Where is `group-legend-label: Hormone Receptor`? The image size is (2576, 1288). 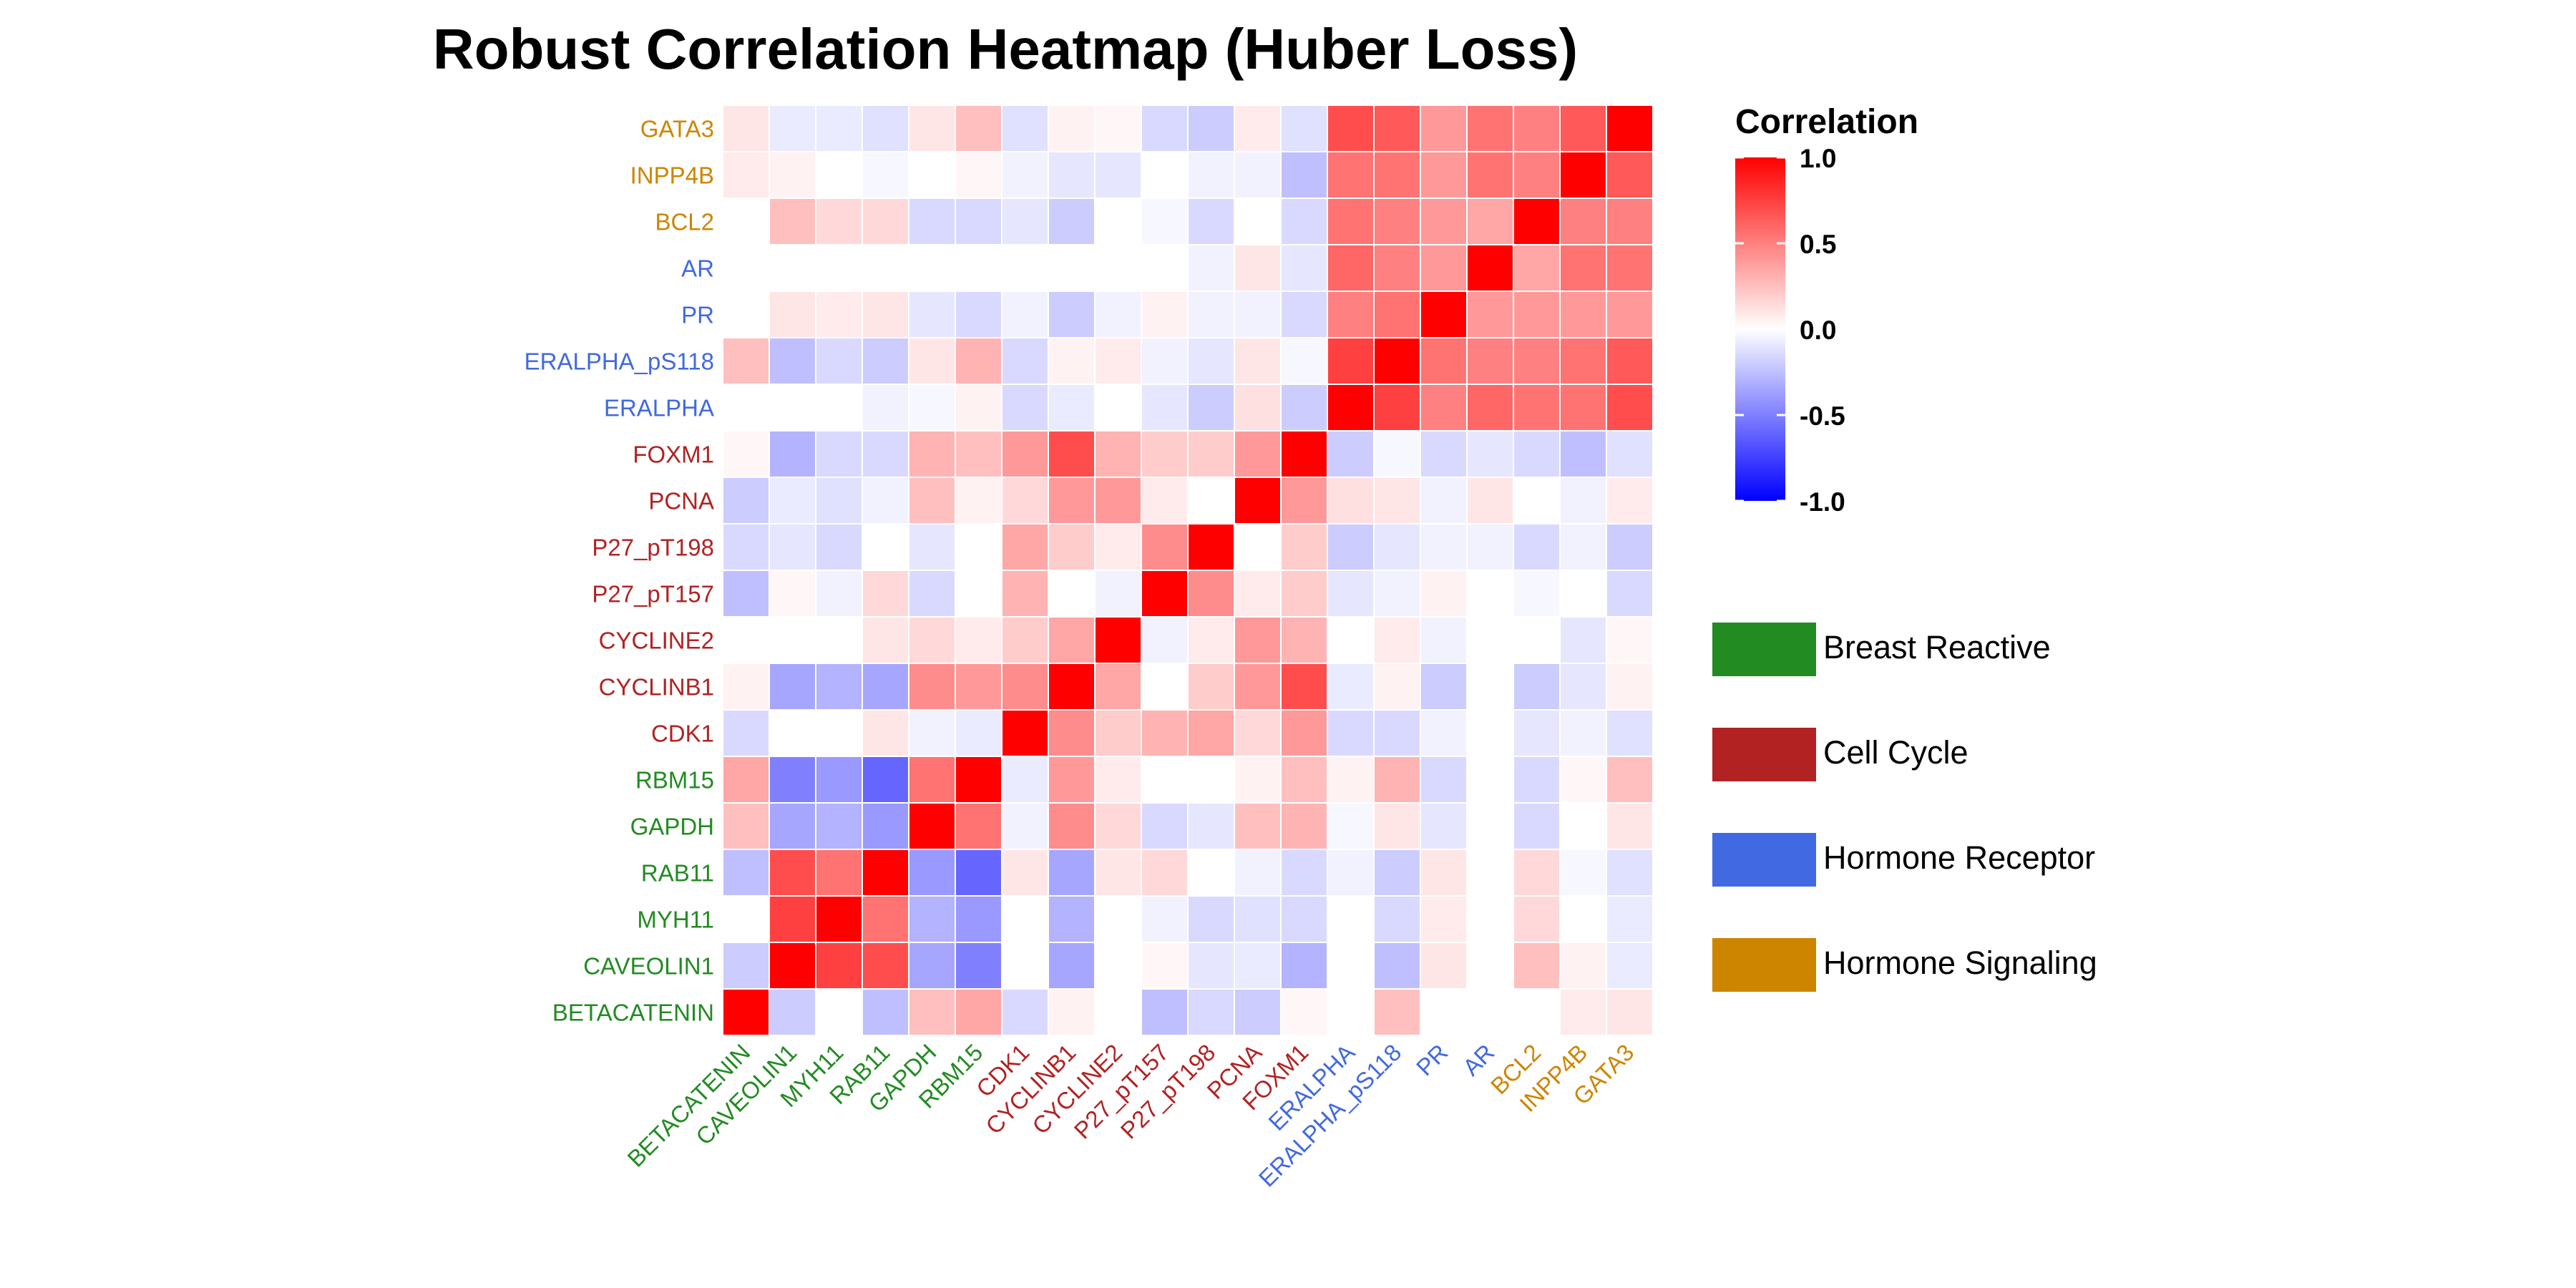
group-legend-label: Hormone Receptor is located at coordinates (1959, 858).